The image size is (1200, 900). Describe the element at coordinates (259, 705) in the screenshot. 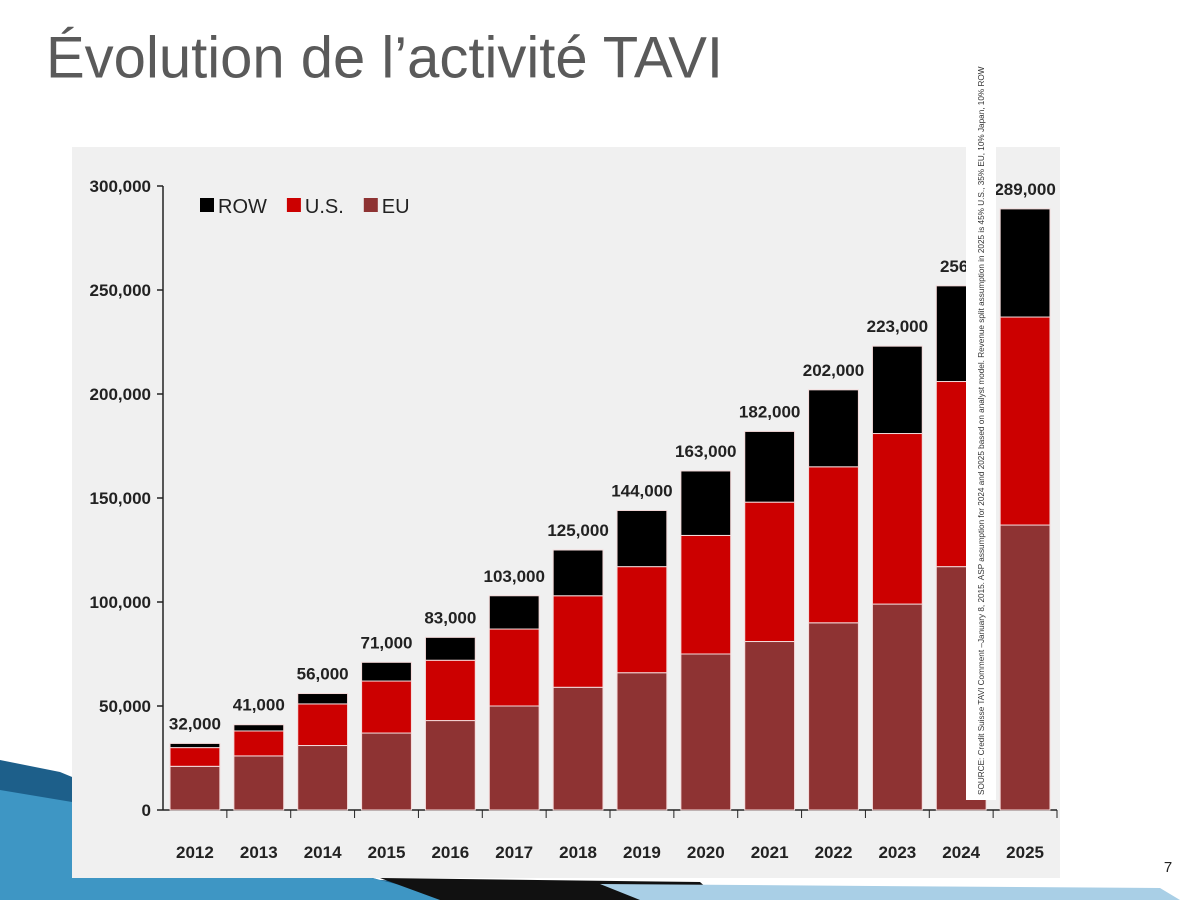

I see `total-label: 41,000` at that location.